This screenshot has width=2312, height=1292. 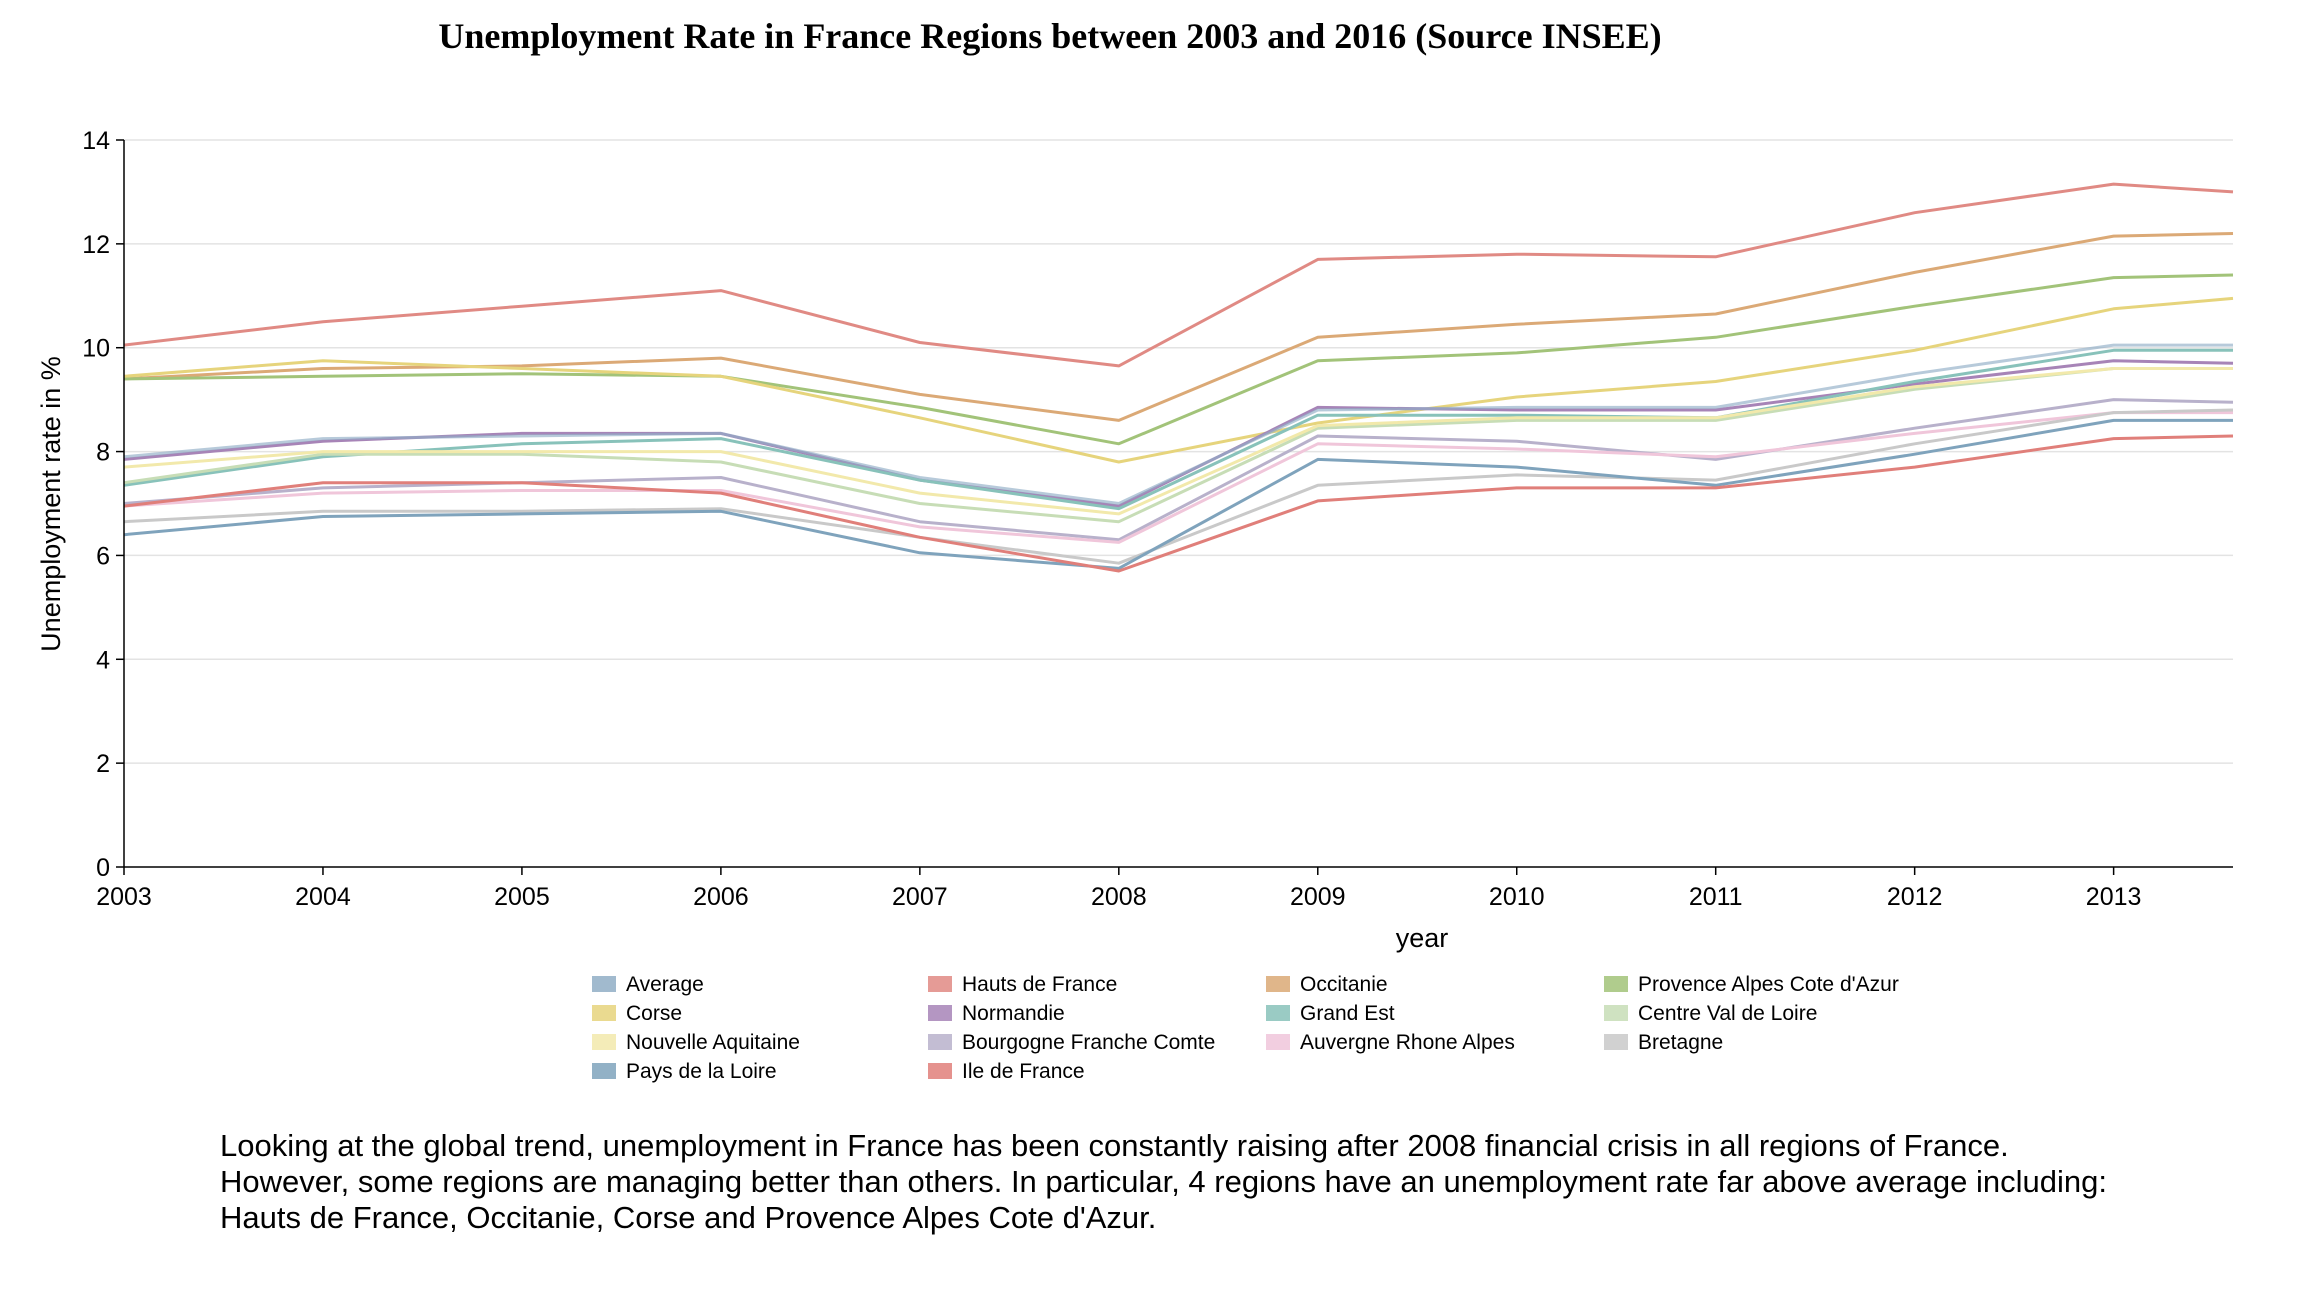 What do you see at coordinates (1517, 897) in the screenshot?
I see `x-tick-label: 2010` at bounding box center [1517, 897].